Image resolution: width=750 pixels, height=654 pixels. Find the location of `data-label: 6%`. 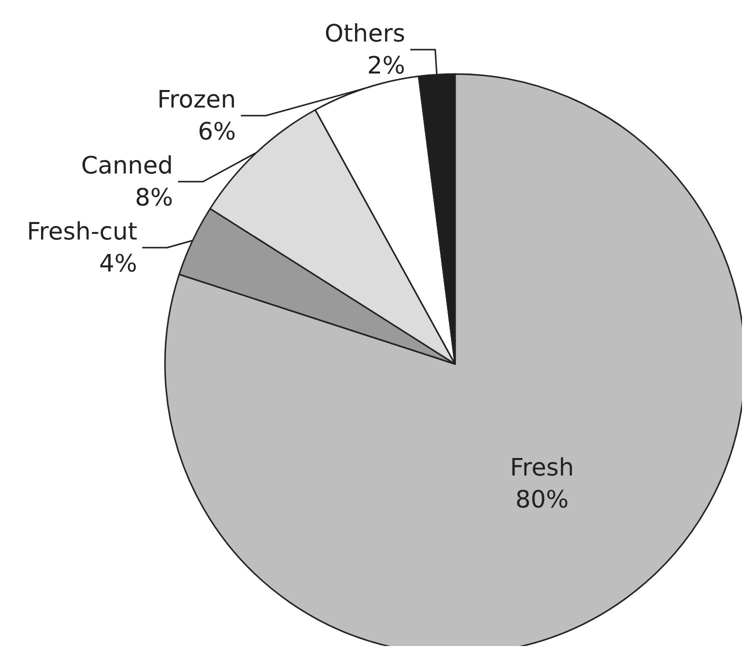

data-label: 6% is located at coordinates (217, 132).